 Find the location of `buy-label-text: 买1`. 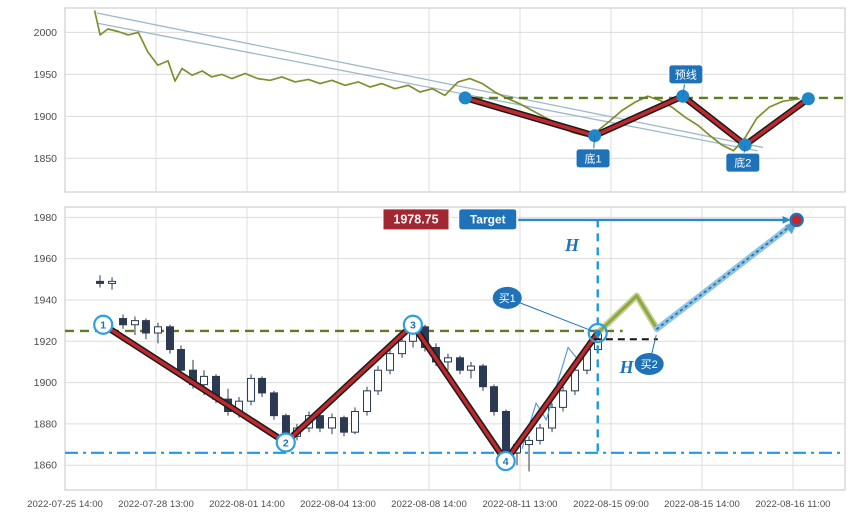

buy-label-text: 买1 is located at coordinates (507, 298).